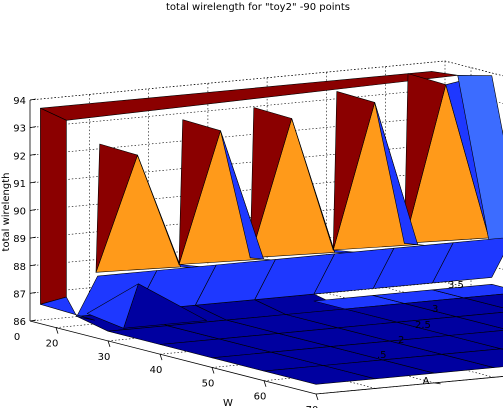 This screenshot has width=503, height=413. Describe the element at coordinates (426, 381) in the screenshot. I see `y-axis-label: A` at that location.